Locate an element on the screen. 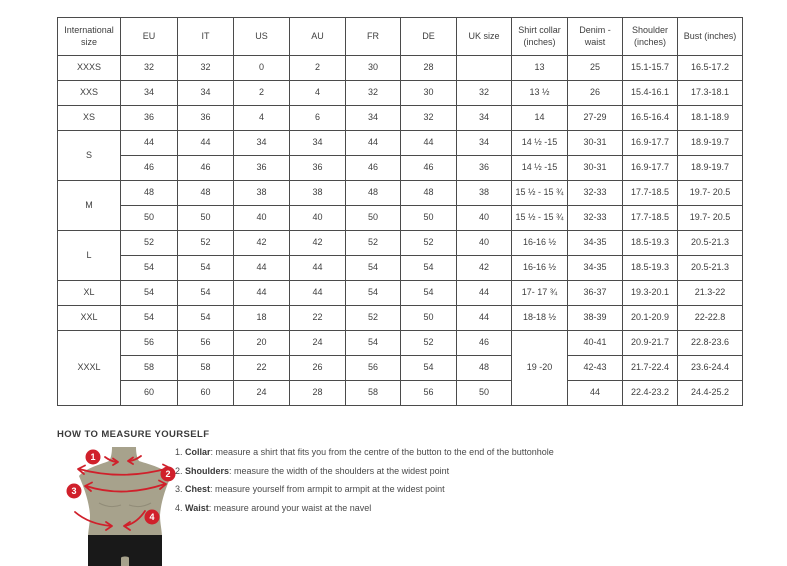  value-cell: 38 is located at coordinates (484, 193).